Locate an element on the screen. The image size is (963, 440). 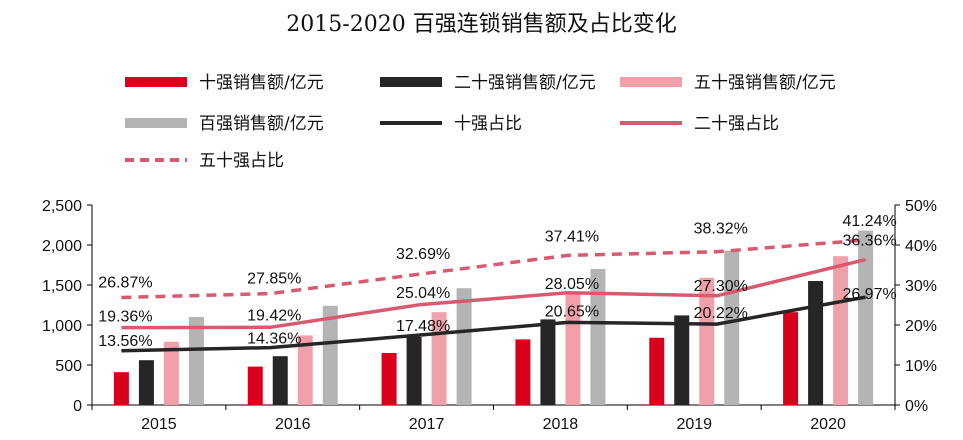
bar-十强销售额-亿元-2018 is located at coordinates (523, 372).